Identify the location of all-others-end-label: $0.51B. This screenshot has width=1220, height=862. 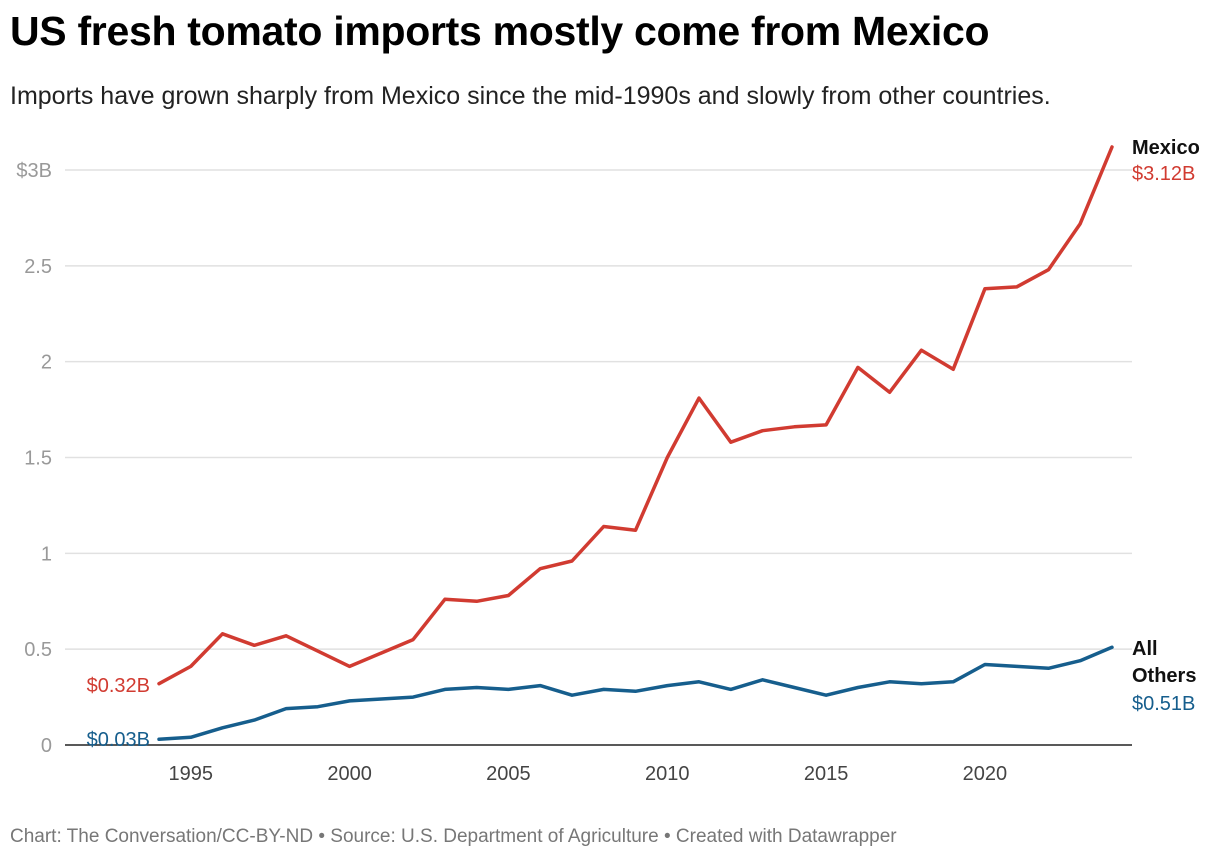
(1163, 704).